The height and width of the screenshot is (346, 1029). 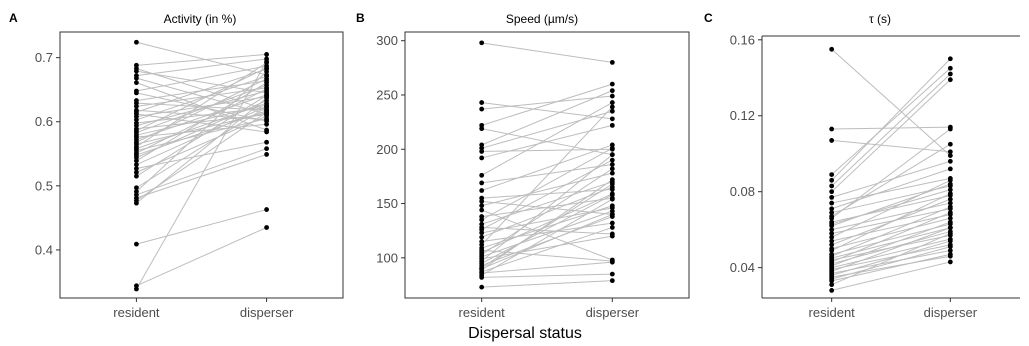 I want to click on y-tick-label: 100, so click(x=387, y=257).